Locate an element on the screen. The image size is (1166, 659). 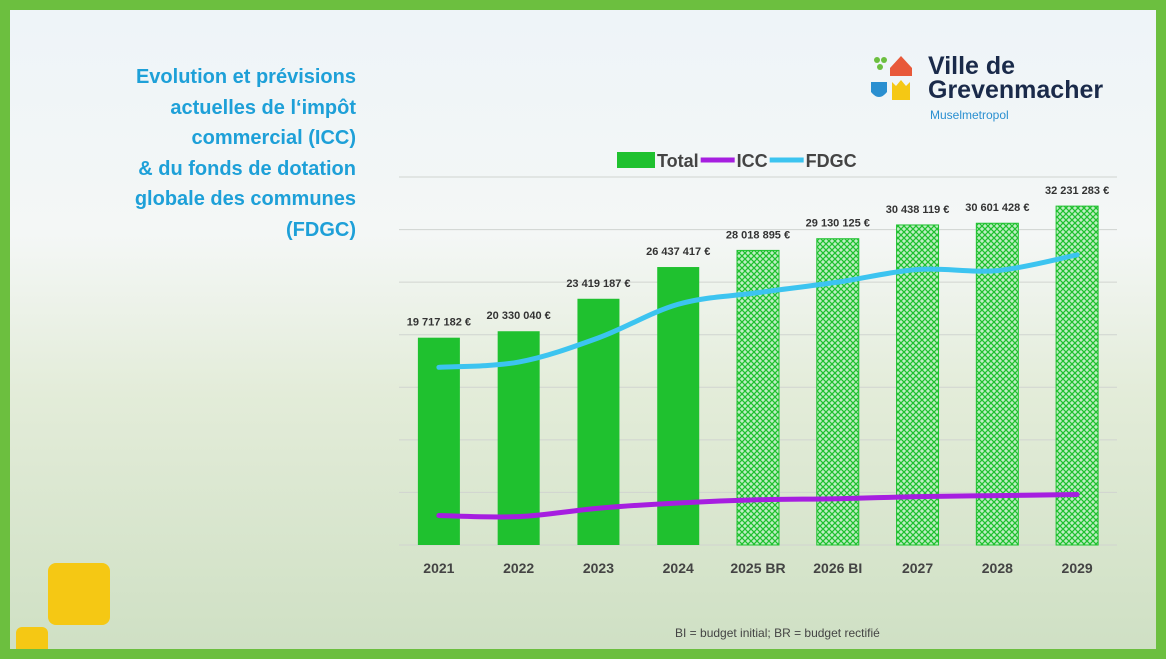
logo-icon is located at coordinates (891, 78).